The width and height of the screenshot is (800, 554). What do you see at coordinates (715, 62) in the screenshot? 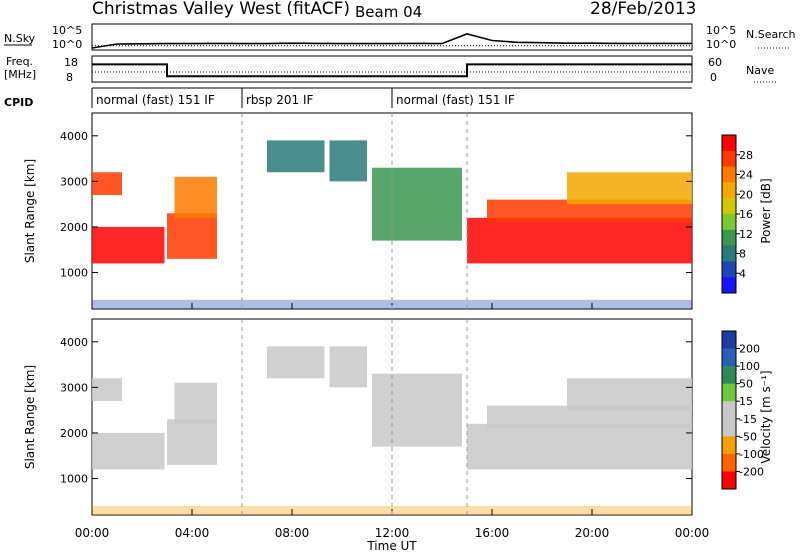
I see `freq-right-tick-top: 60` at bounding box center [715, 62].